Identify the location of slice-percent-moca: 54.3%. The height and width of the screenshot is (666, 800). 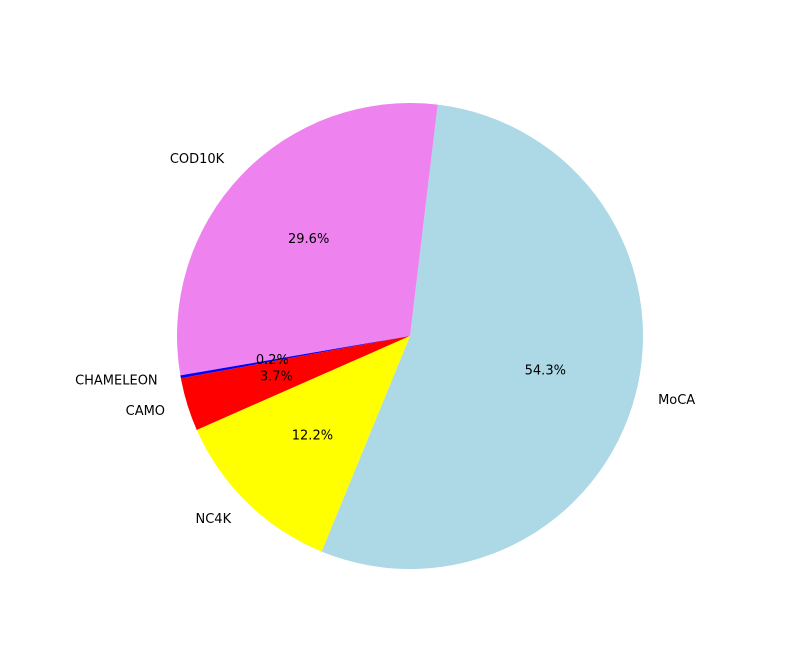
(545, 371).